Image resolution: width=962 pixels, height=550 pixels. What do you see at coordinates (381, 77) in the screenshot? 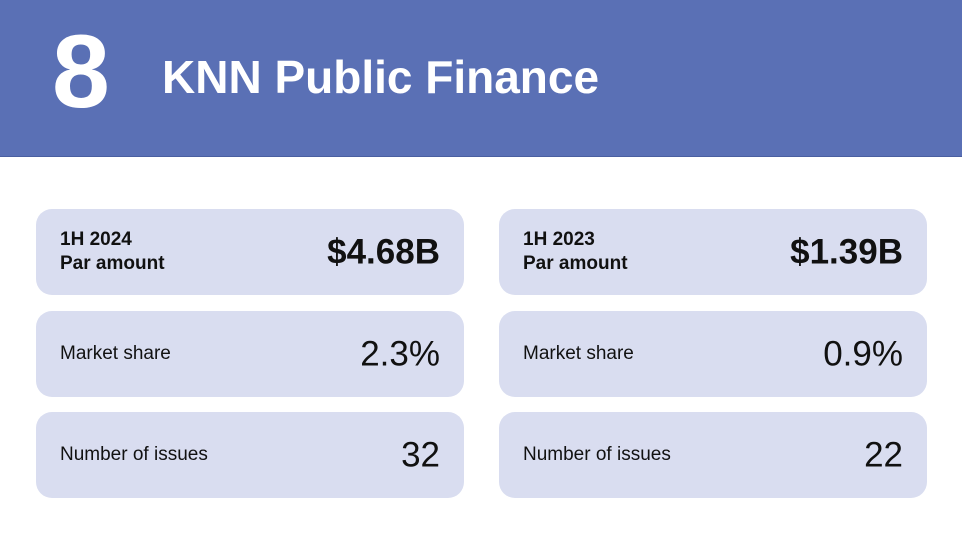
I see `firm-name: KNN Public Finance` at bounding box center [381, 77].